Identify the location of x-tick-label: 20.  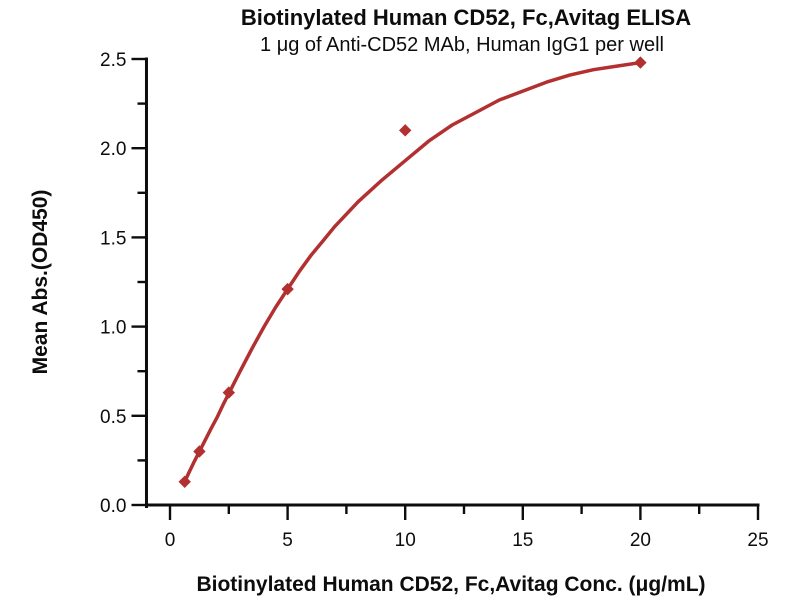
(640, 540).